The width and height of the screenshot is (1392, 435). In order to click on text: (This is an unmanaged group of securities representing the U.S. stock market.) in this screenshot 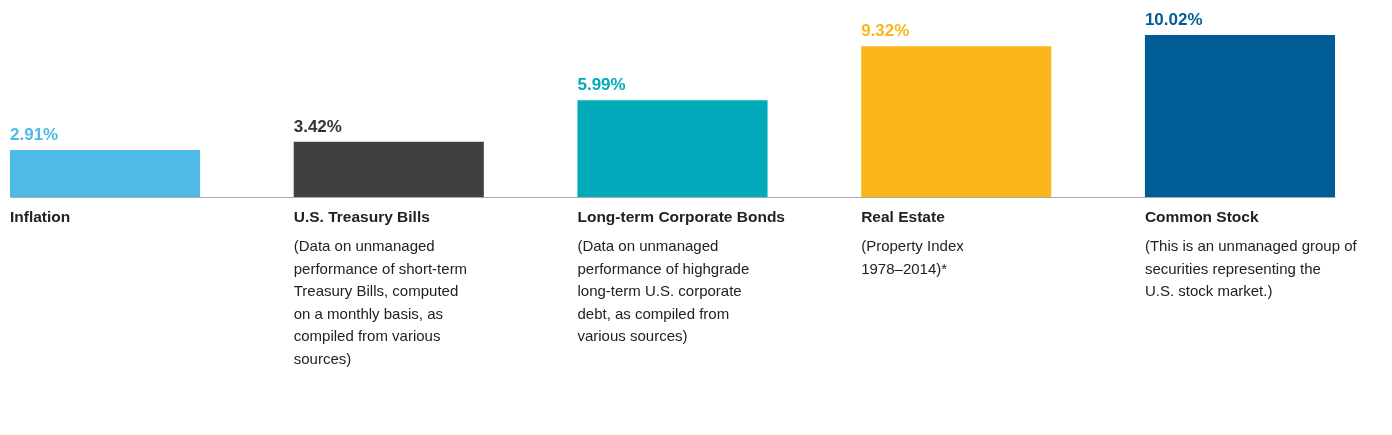, I will do `click(1251, 268)`.